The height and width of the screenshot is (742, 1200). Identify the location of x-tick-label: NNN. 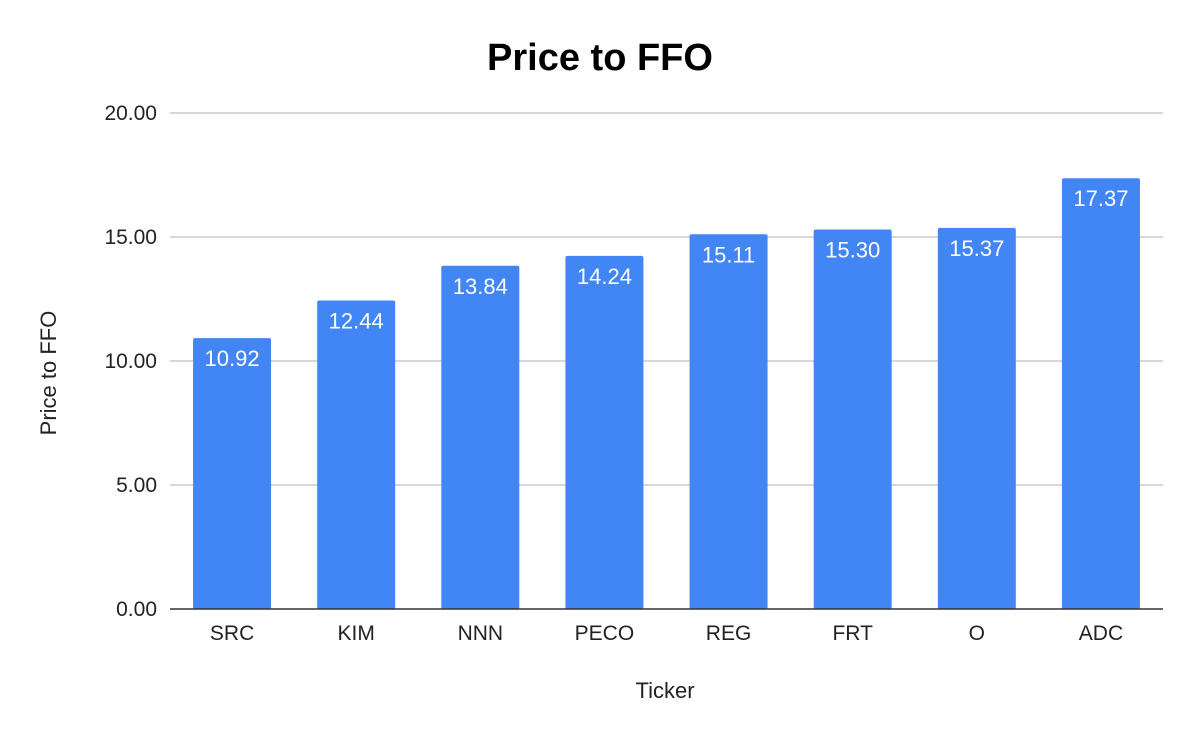
(481, 633).